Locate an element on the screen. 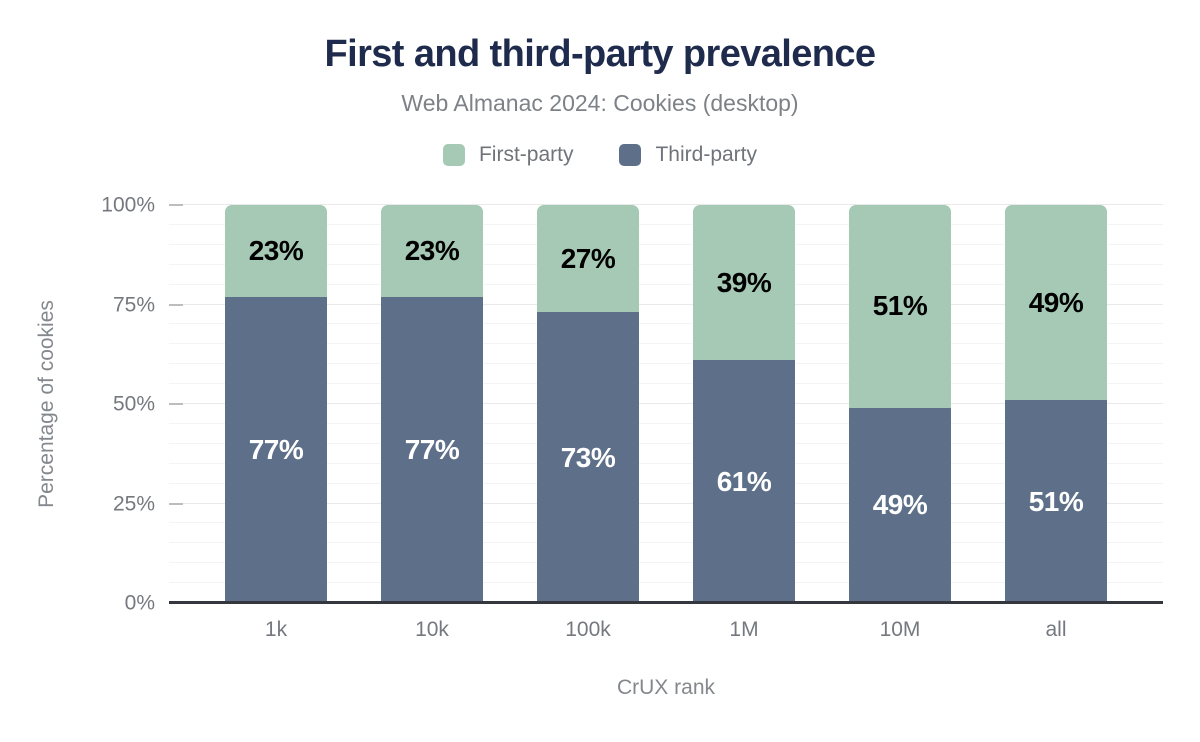  y-axis: 0% 25% 50% 75% 100% is located at coordinates (106, 404).